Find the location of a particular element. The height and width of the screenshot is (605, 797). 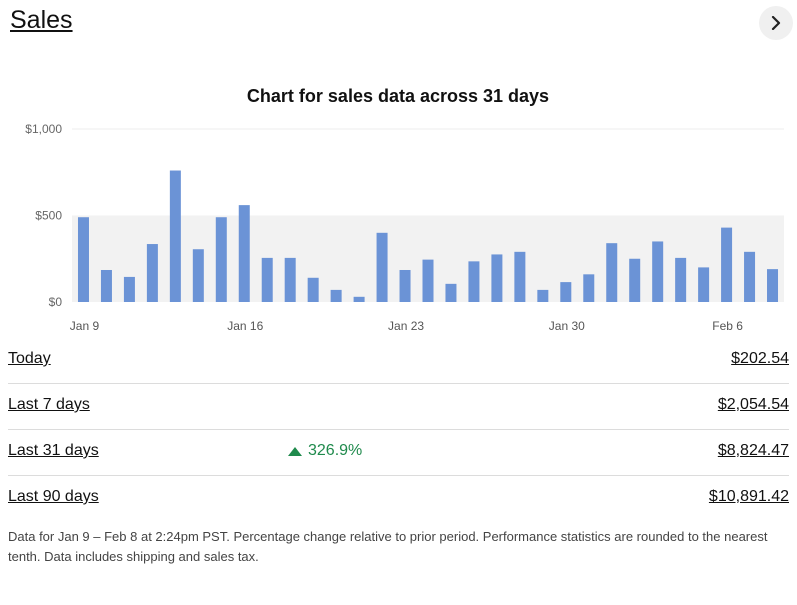

next-button is located at coordinates (776, 23).